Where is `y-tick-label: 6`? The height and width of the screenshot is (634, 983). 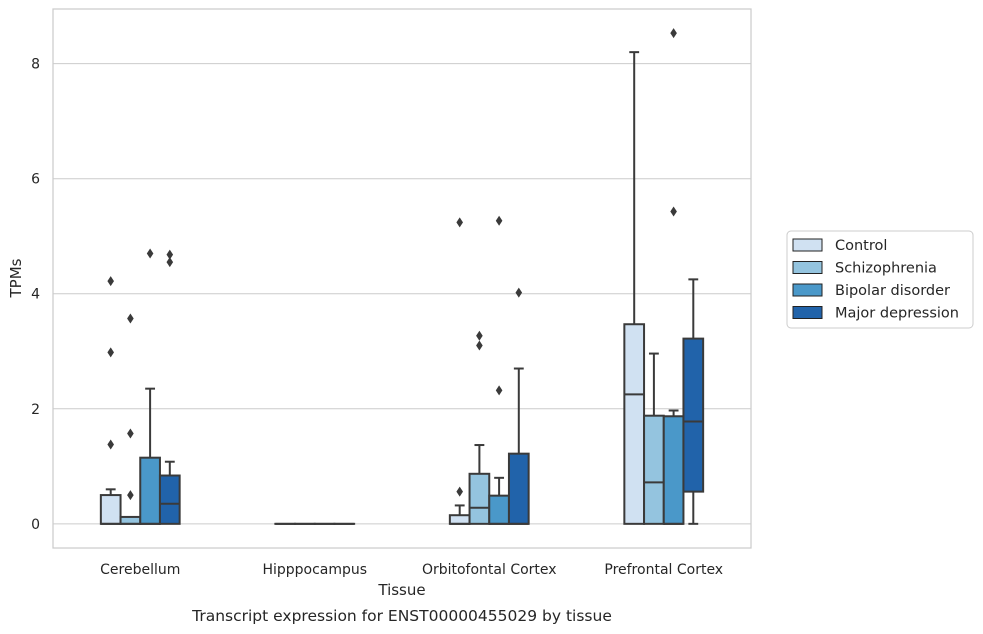
y-tick-label: 6 is located at coordinates (35, 180).